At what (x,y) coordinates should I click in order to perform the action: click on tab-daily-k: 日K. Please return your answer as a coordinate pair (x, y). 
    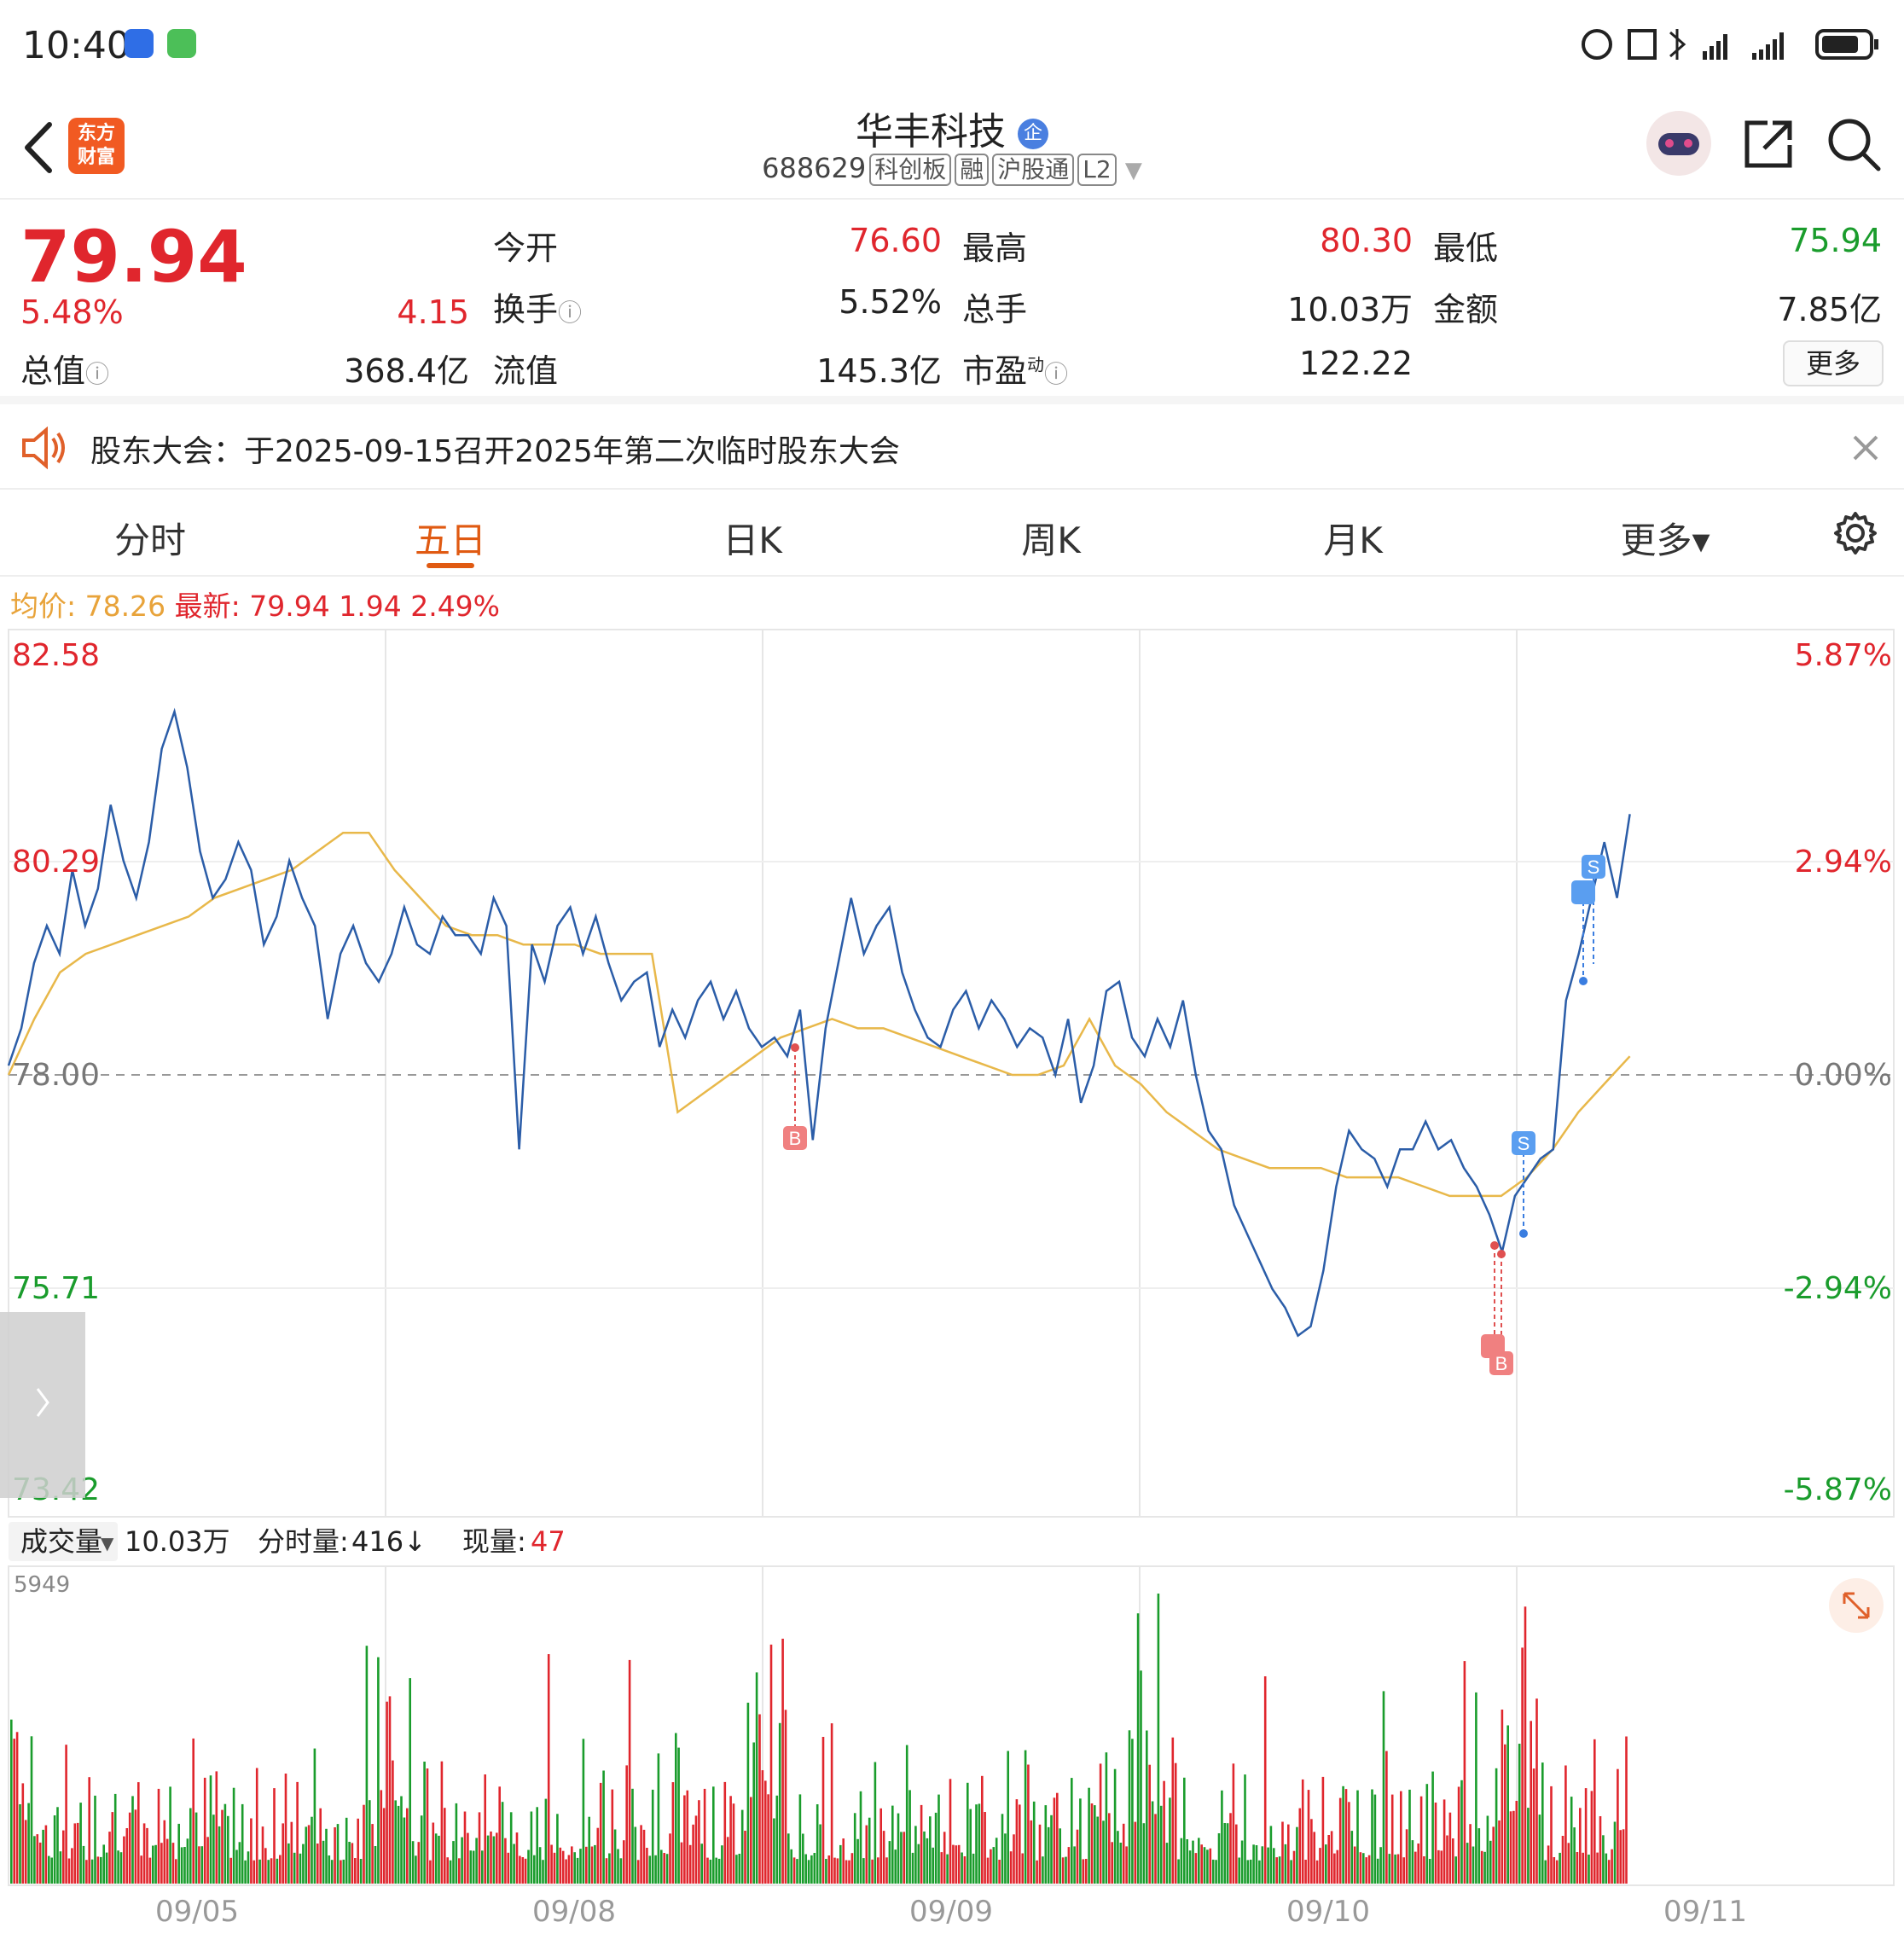
    Looking at the image, I should click on (752, 540).